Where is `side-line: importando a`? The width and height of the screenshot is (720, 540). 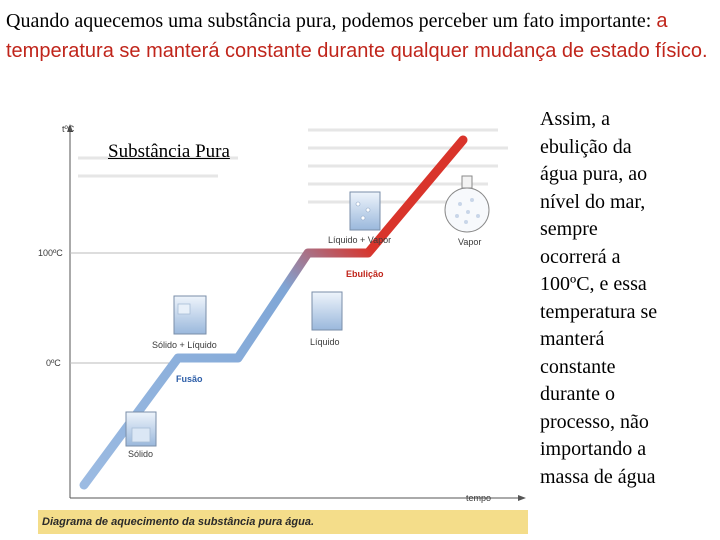 side-line: importando a is located at coordinates (593, 449).